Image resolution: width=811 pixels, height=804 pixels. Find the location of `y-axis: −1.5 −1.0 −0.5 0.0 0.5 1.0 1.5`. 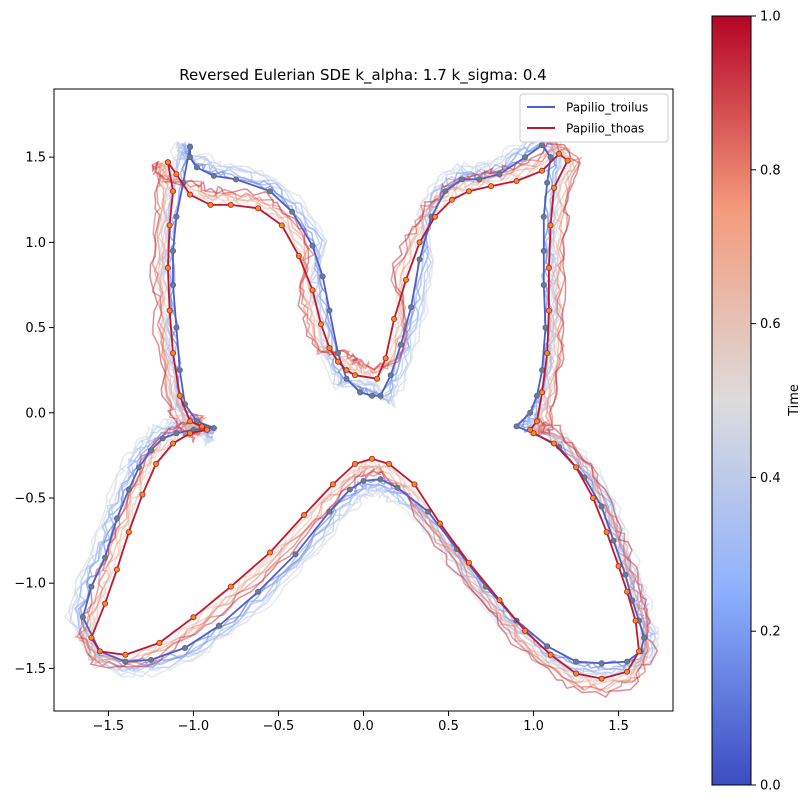

y-axis: −1.5 −1.0 −0.5 0.0 0.5 1.0 1.5 is located at coordinates (34, 414).